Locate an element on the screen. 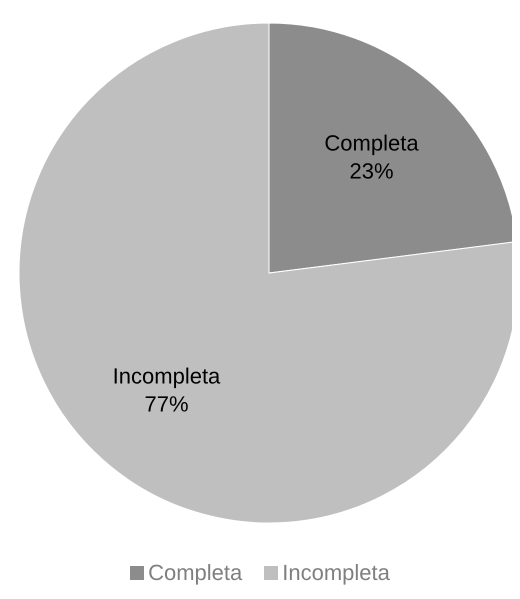 This screenshot has width=520, height=599. data-label: 77% is located at coordinates (166, 403).